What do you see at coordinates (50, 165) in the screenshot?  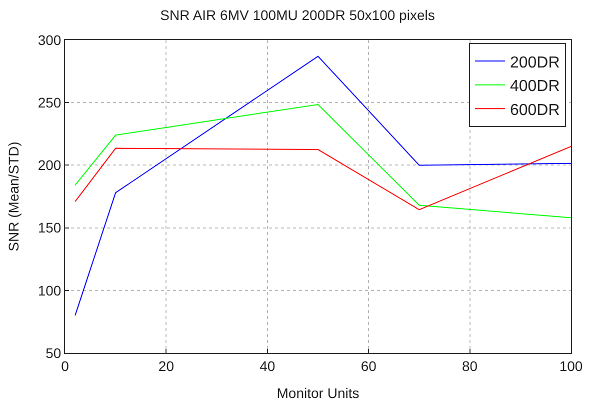 I see `y-tick-label: 200` at bounding box center [50, 165].